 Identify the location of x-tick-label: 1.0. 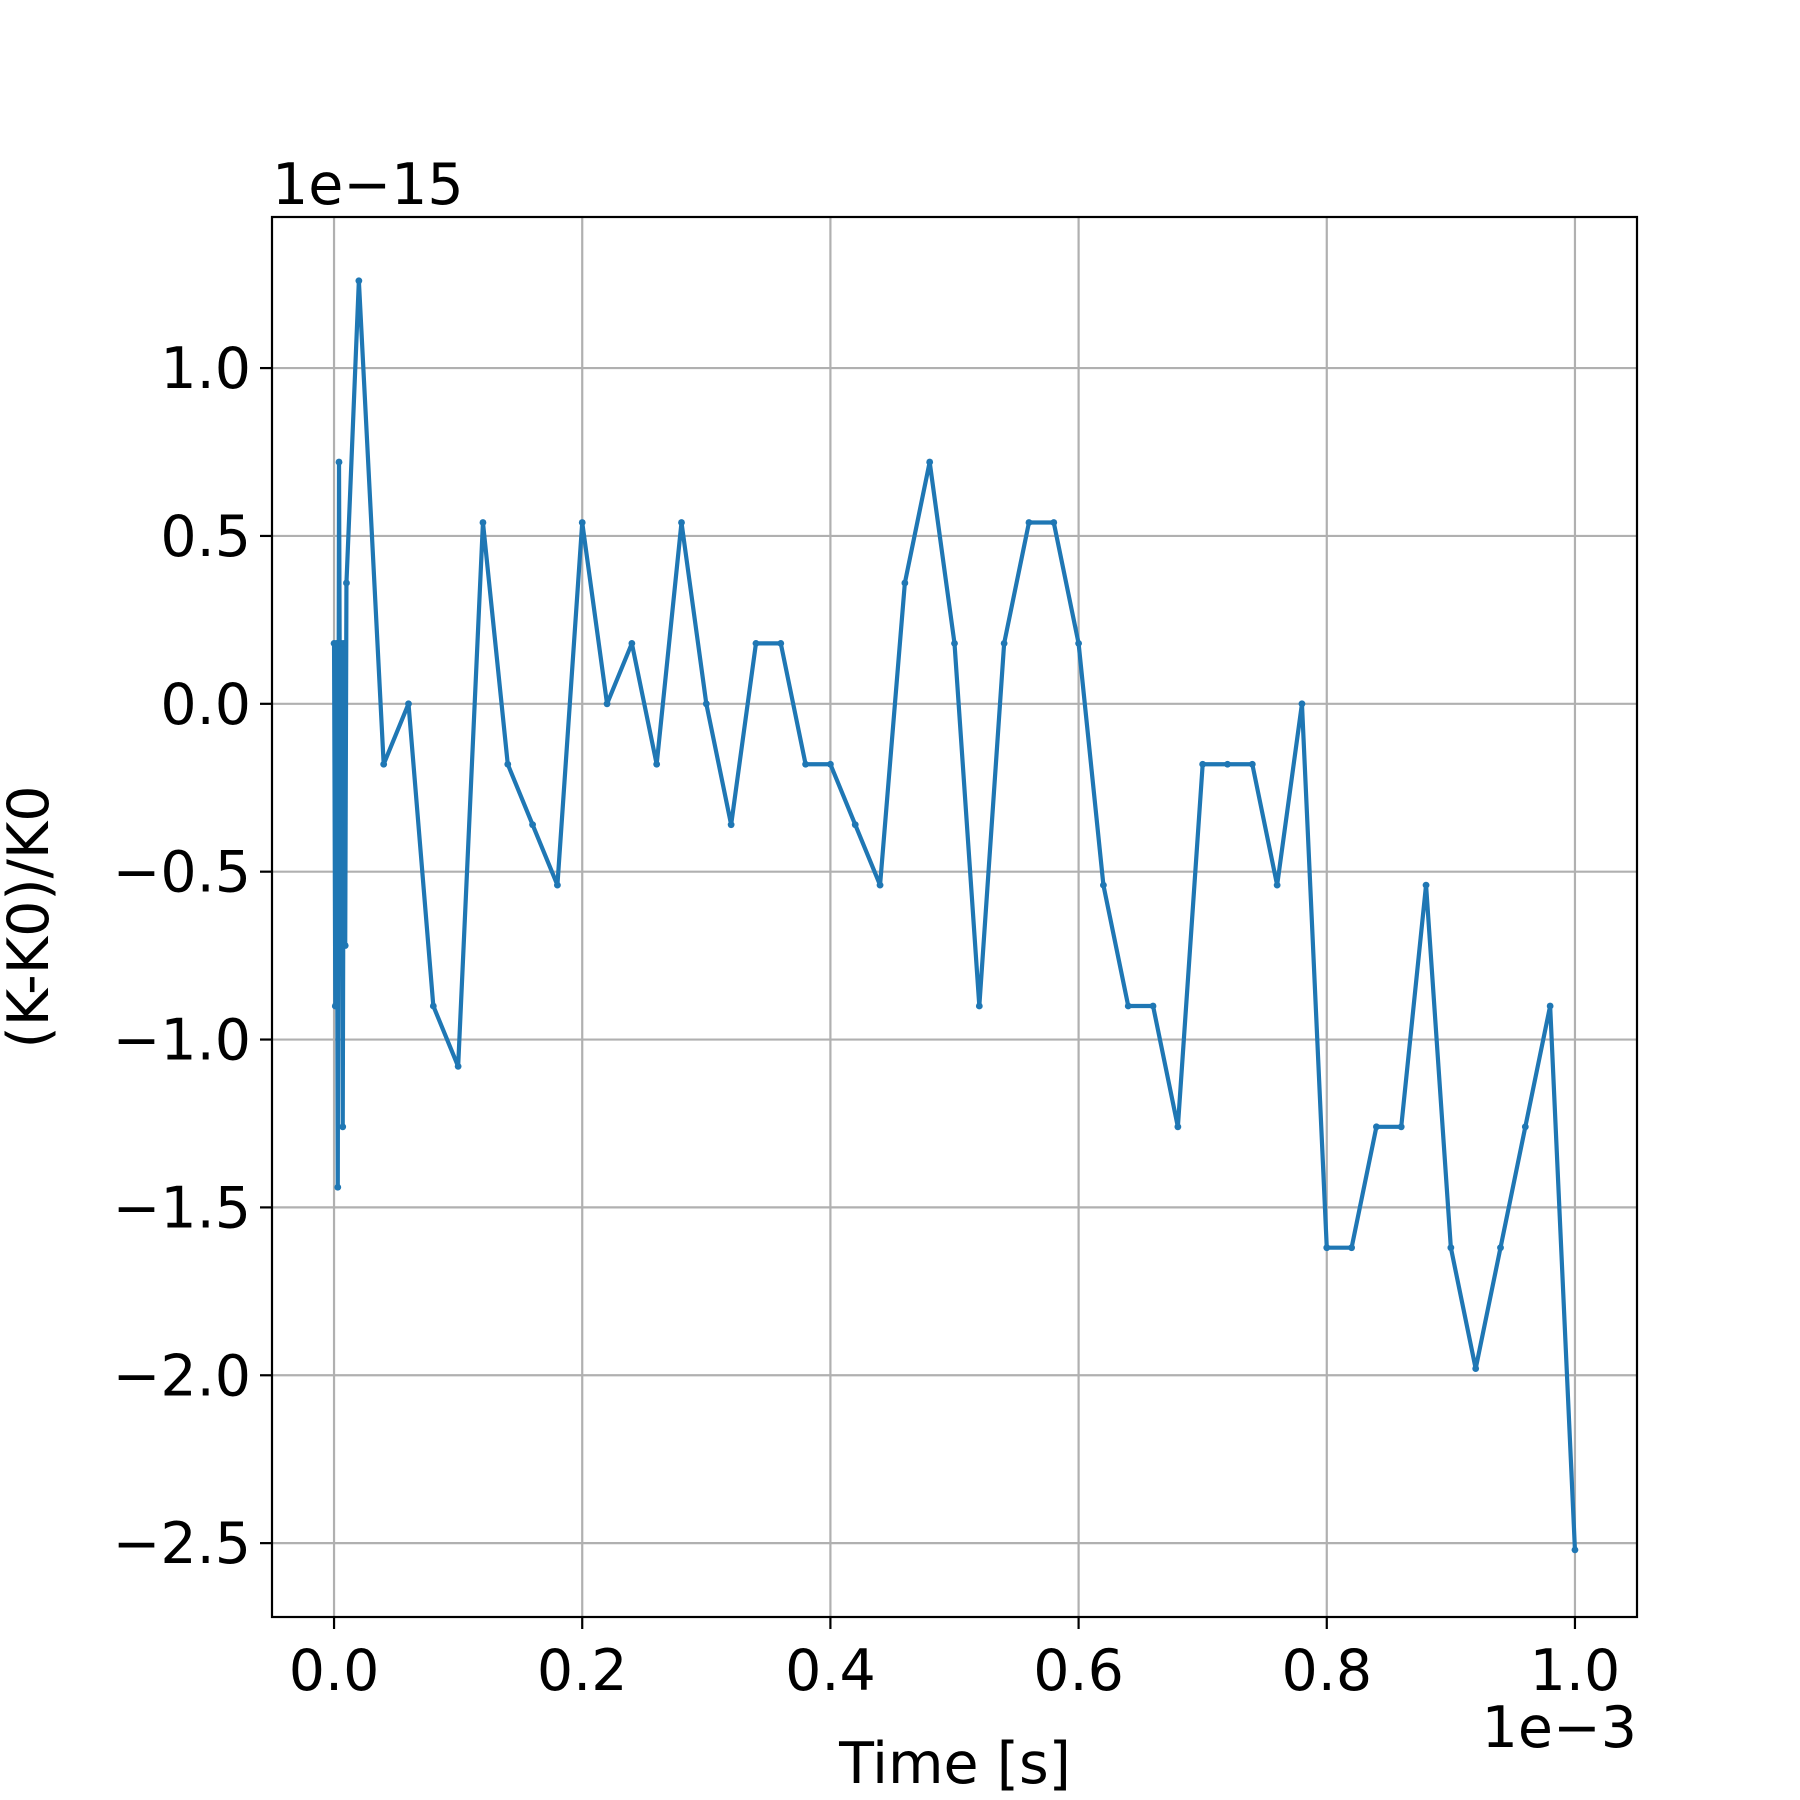
(1575, 1671).